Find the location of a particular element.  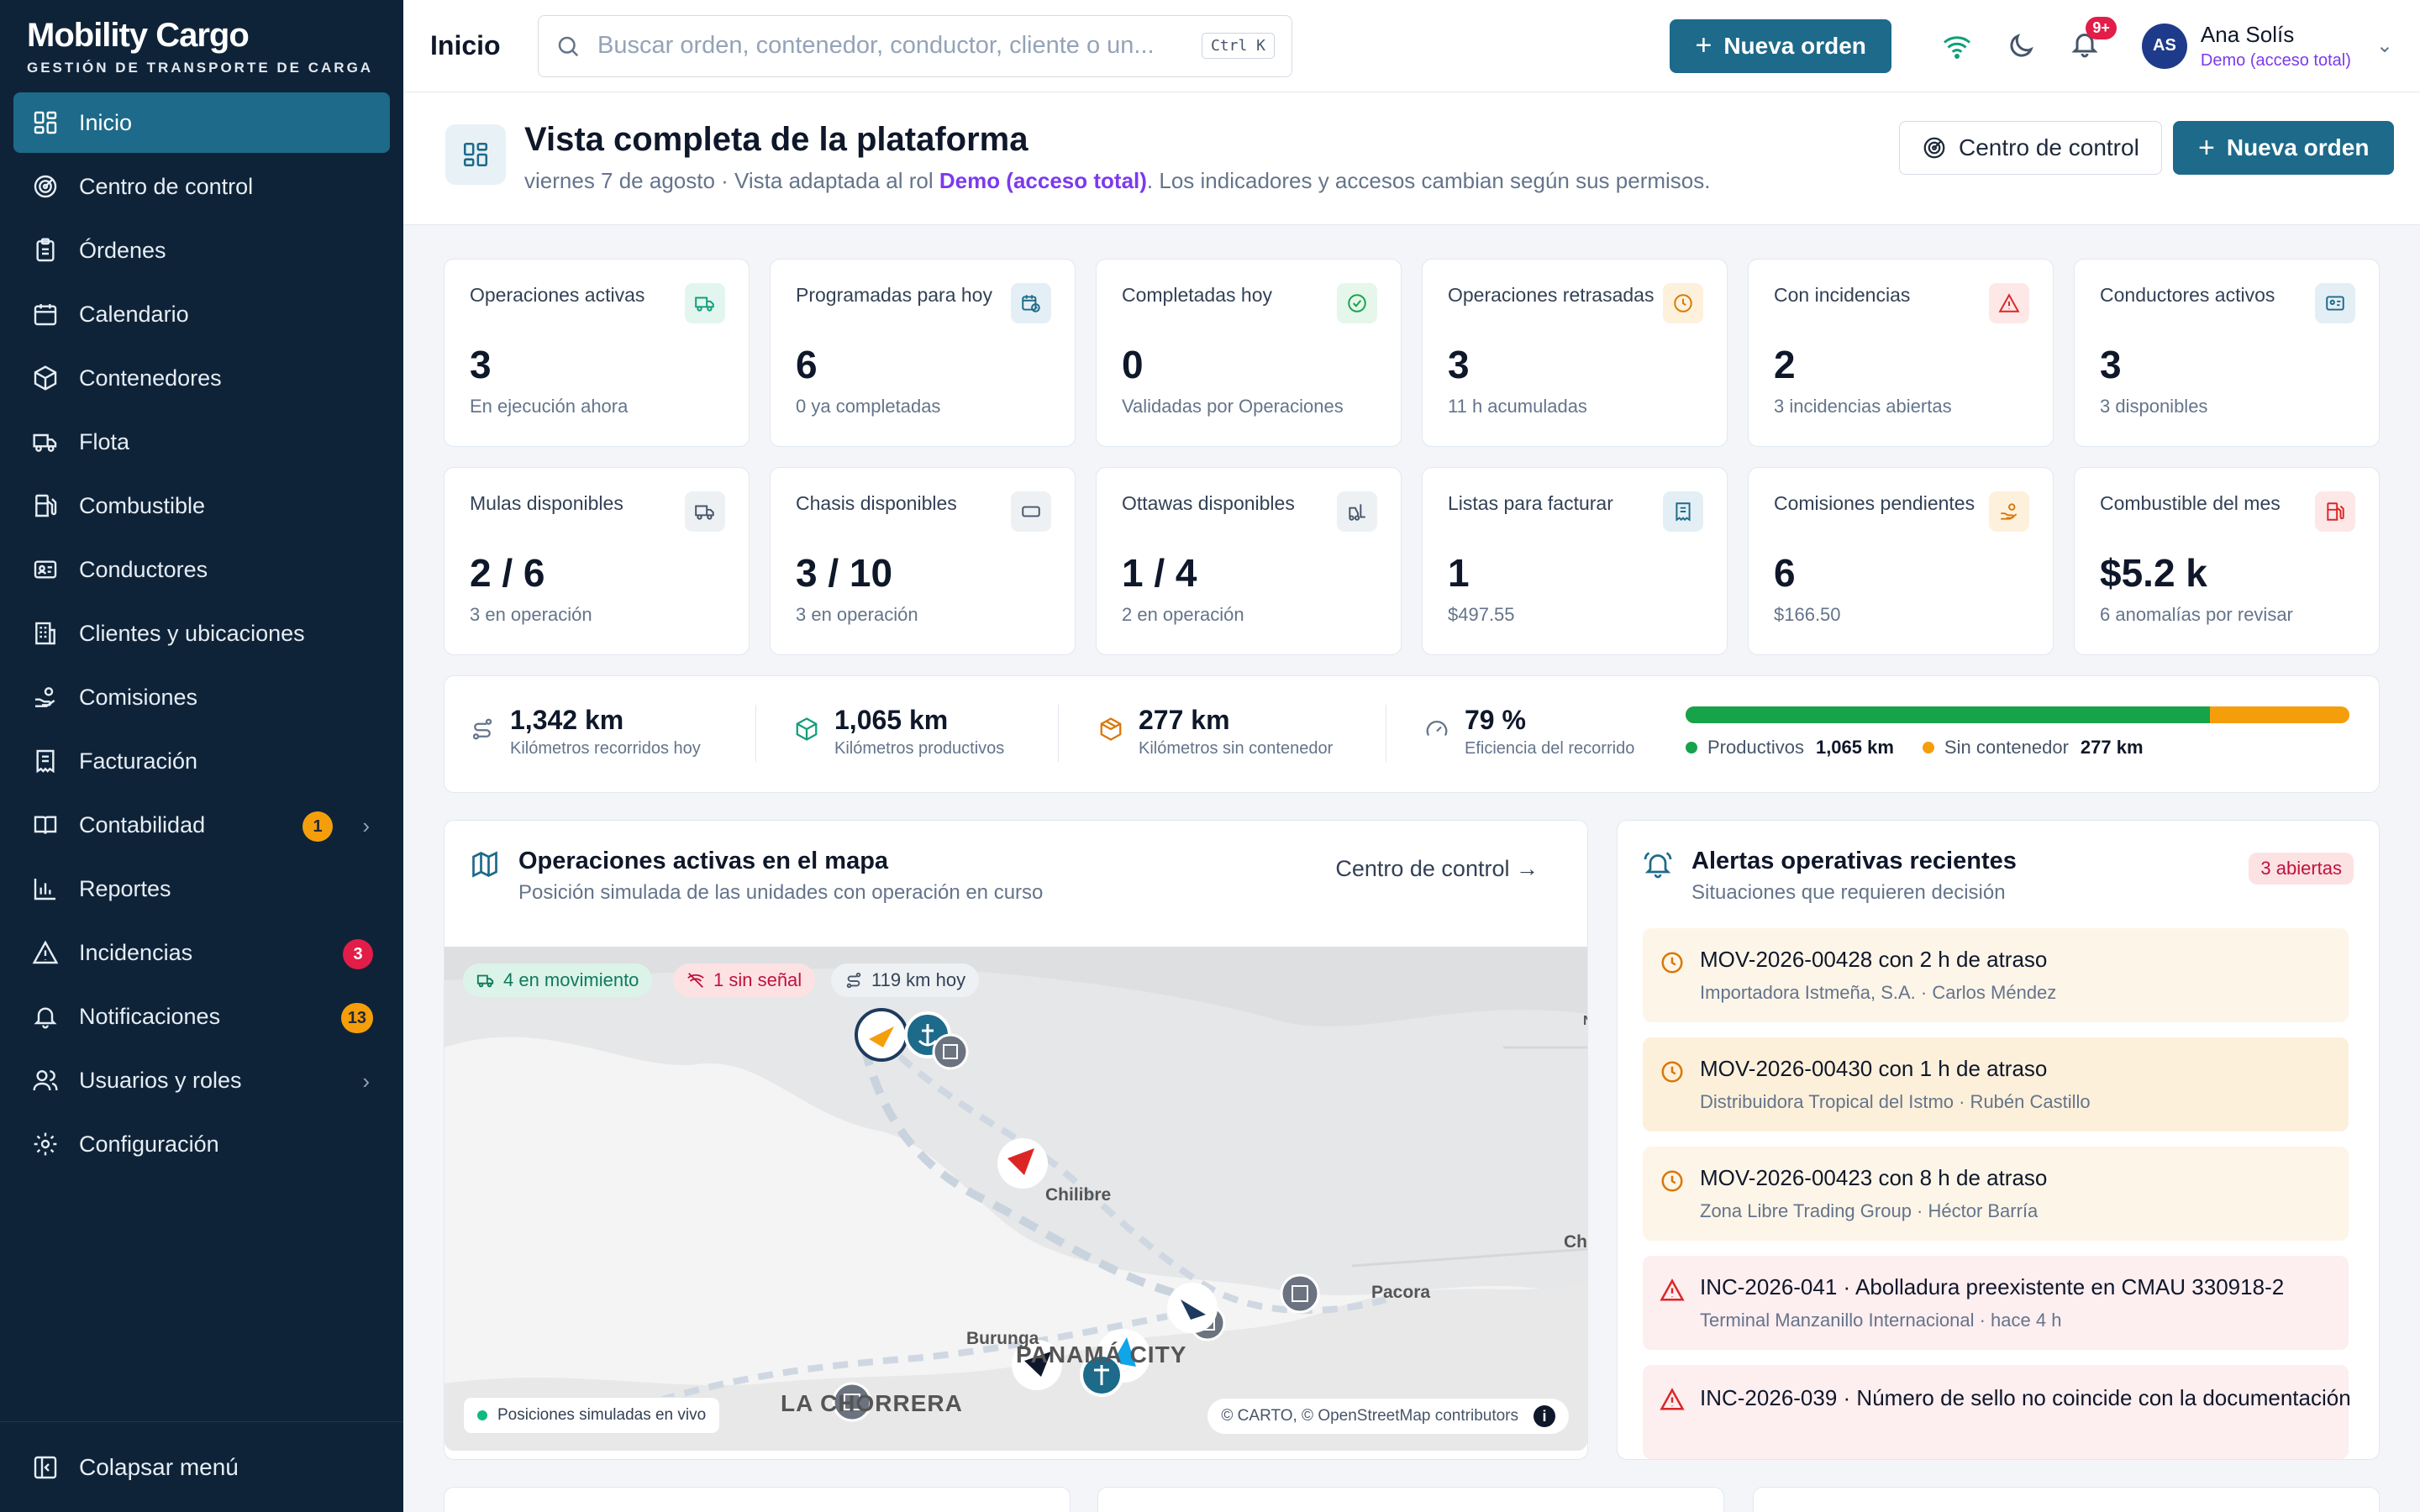

sidebar-item-incidencias: Incidencias 3 is located at coordinates (202, 952).